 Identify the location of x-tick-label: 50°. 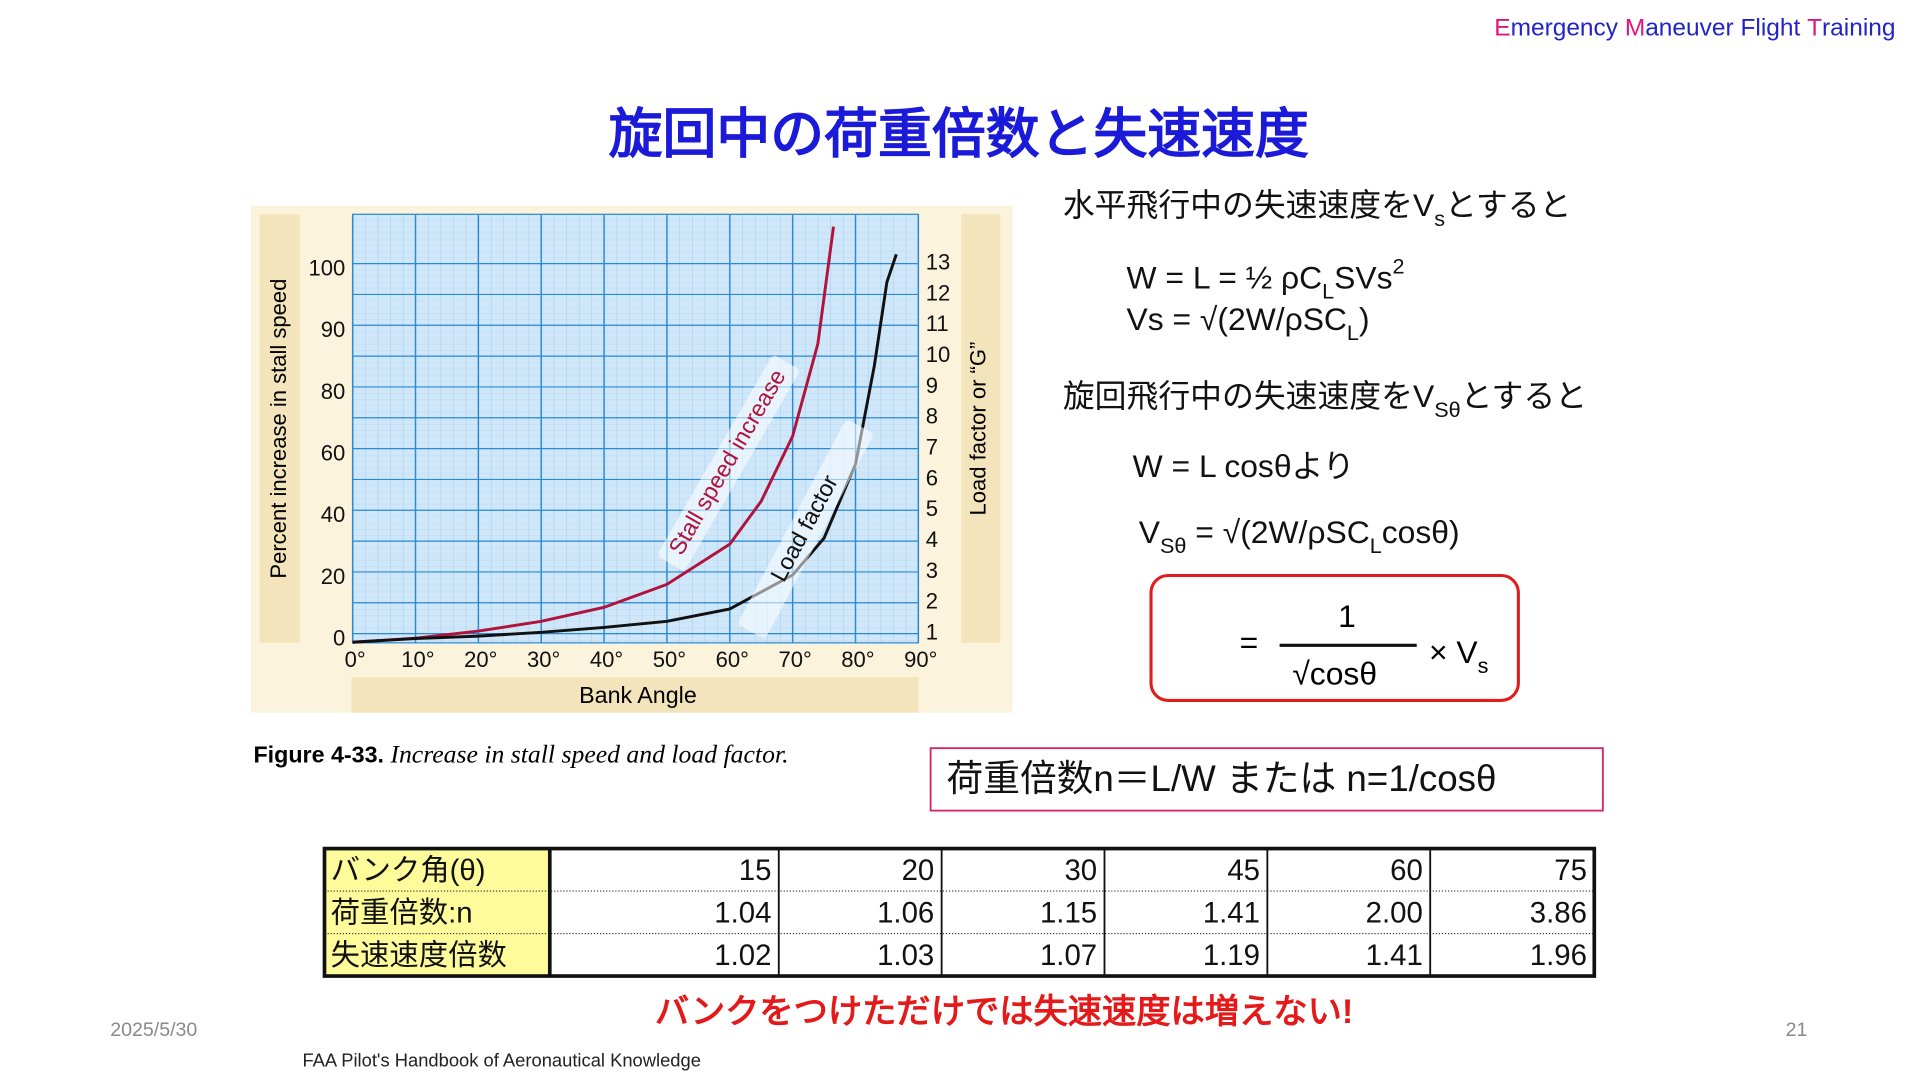
(669, 659).